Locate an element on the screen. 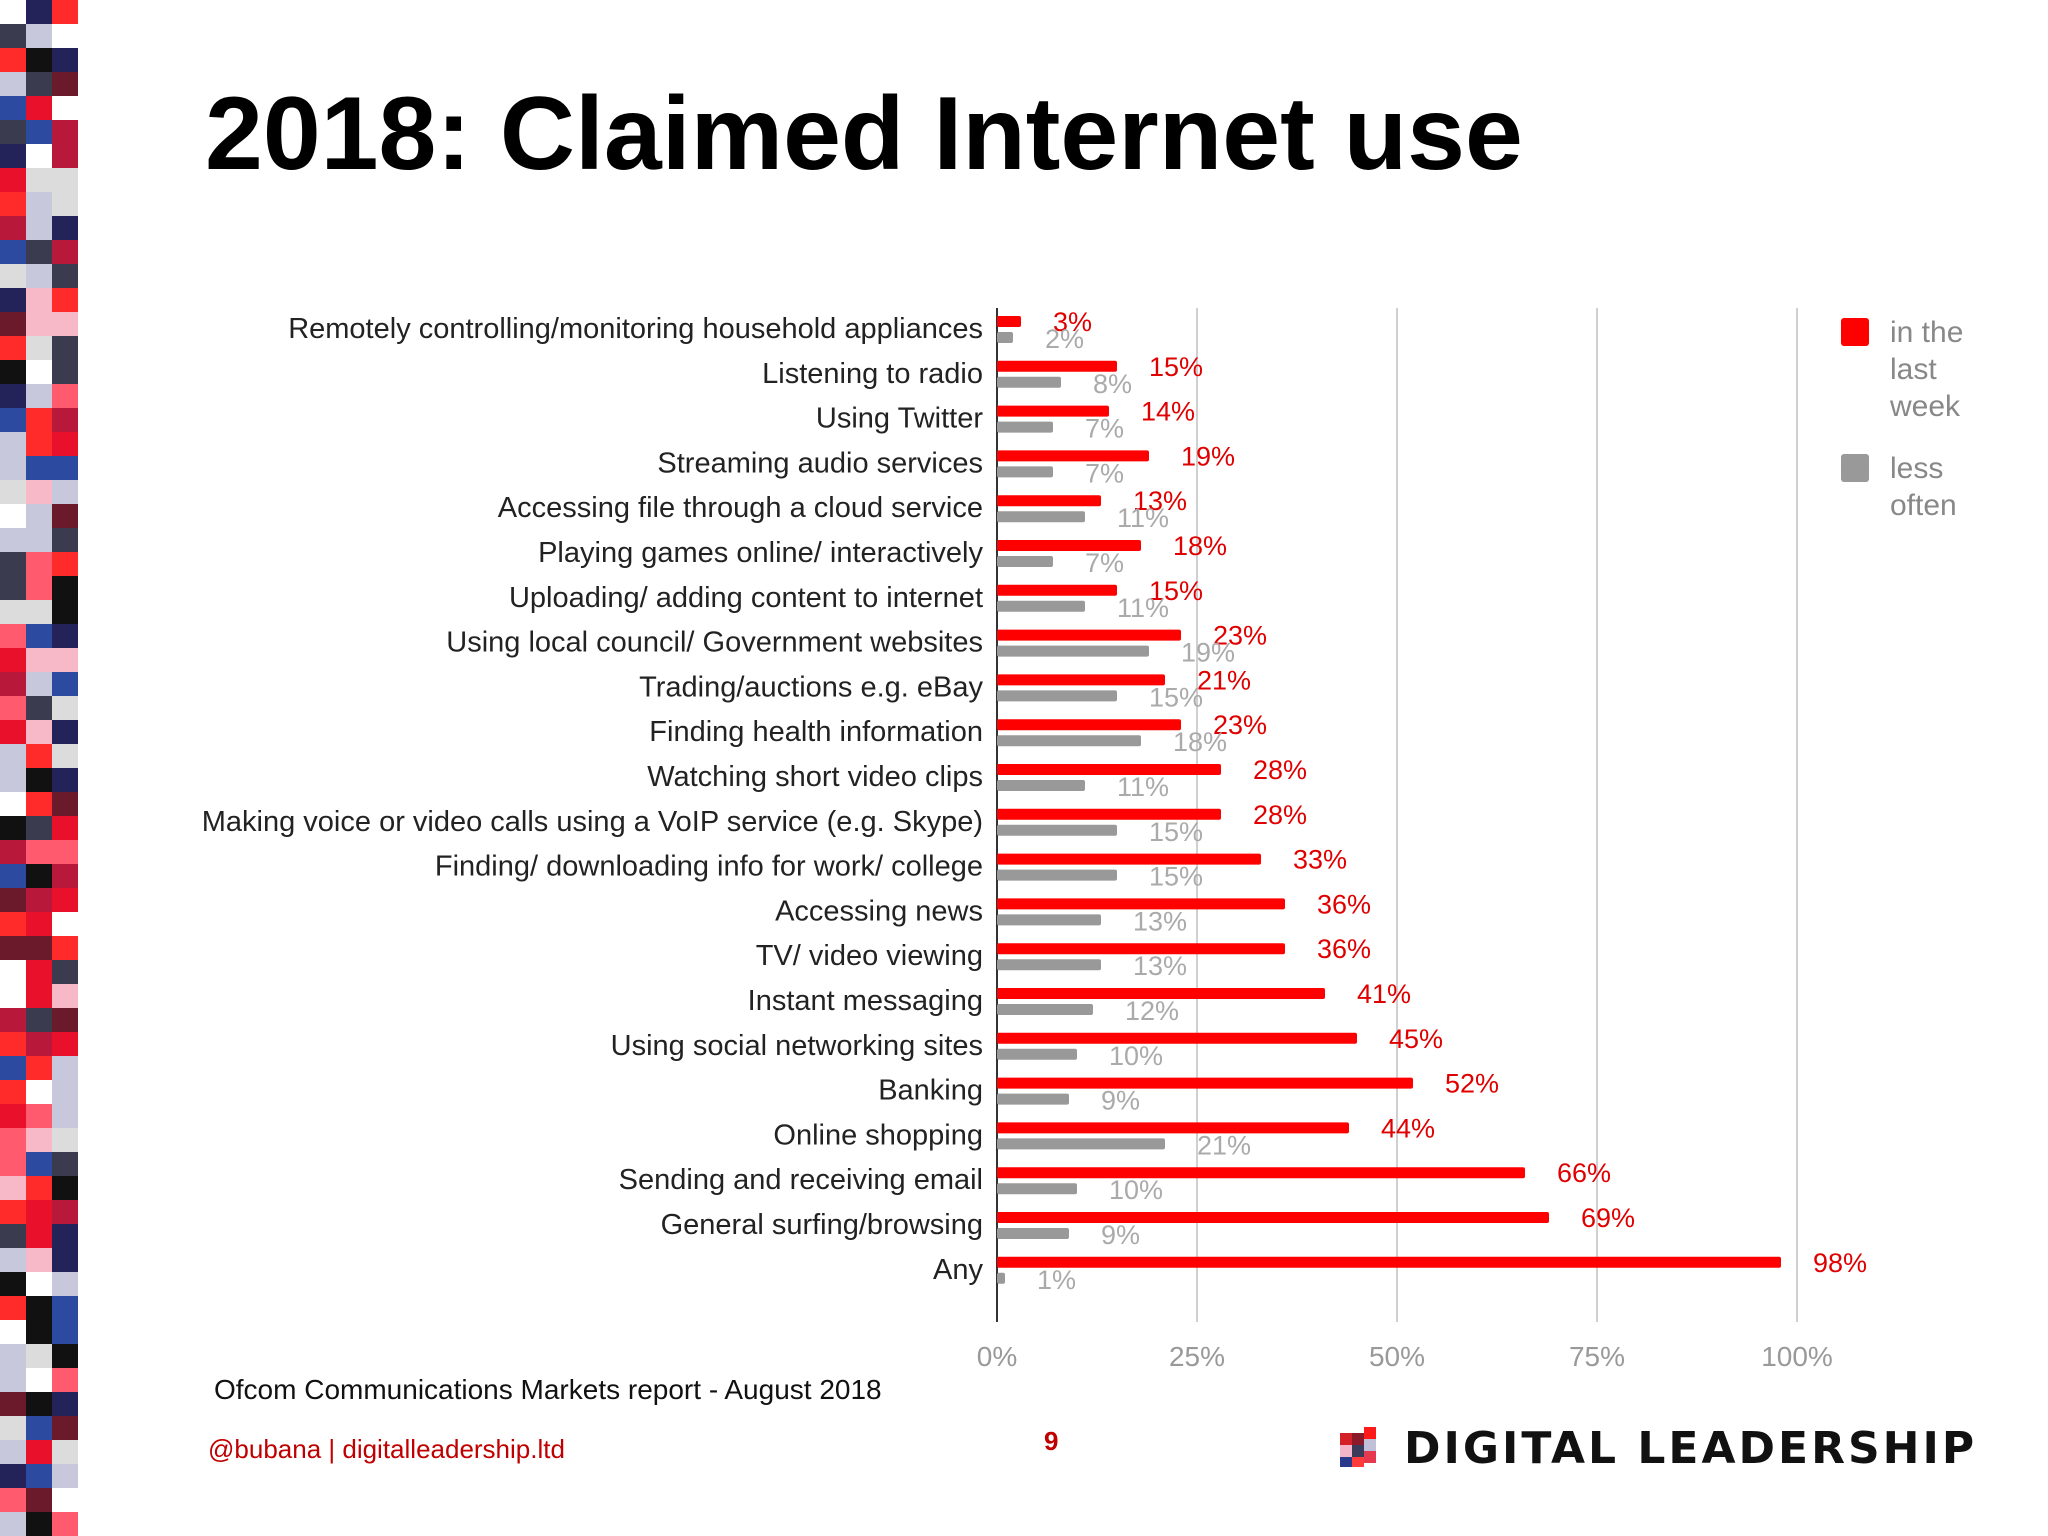  value-label-last-week: 15% is located at coordinates (1176, 591).